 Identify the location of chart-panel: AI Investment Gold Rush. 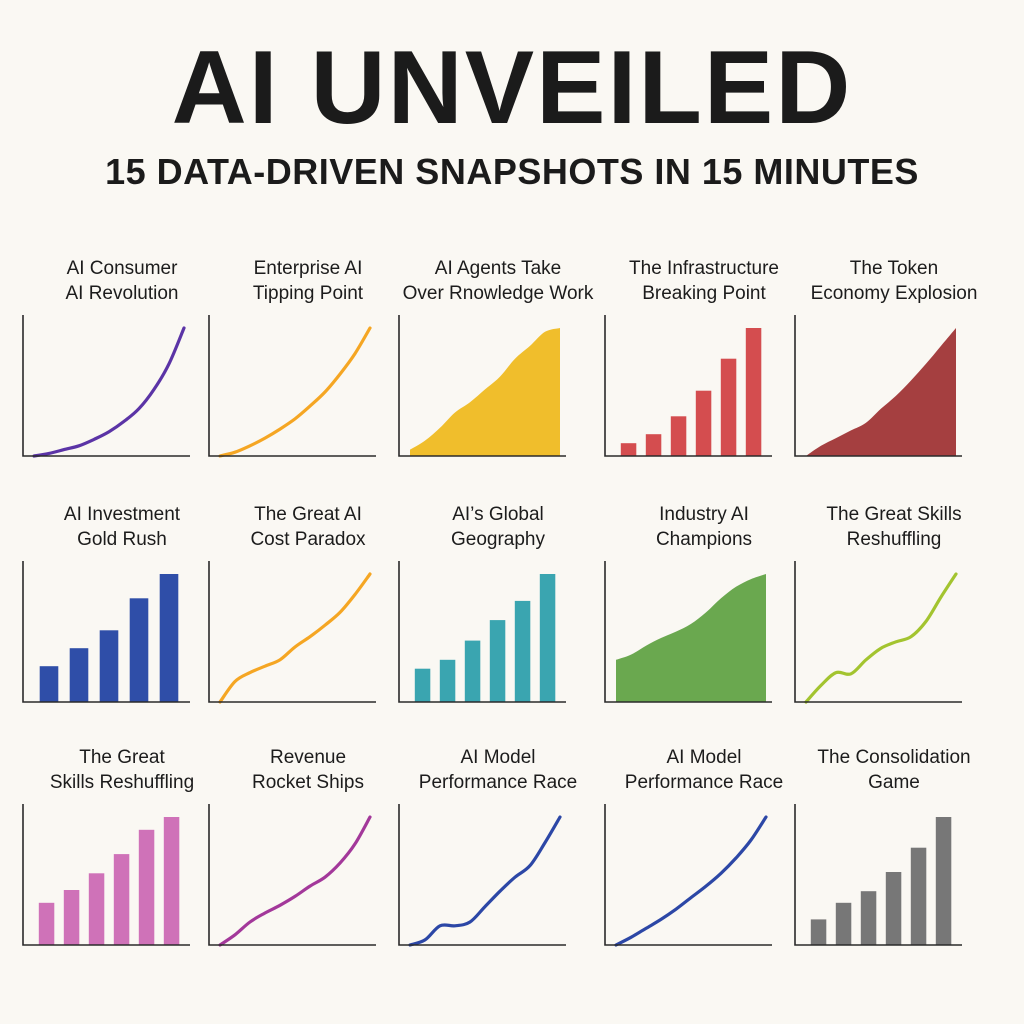
(122, 622).